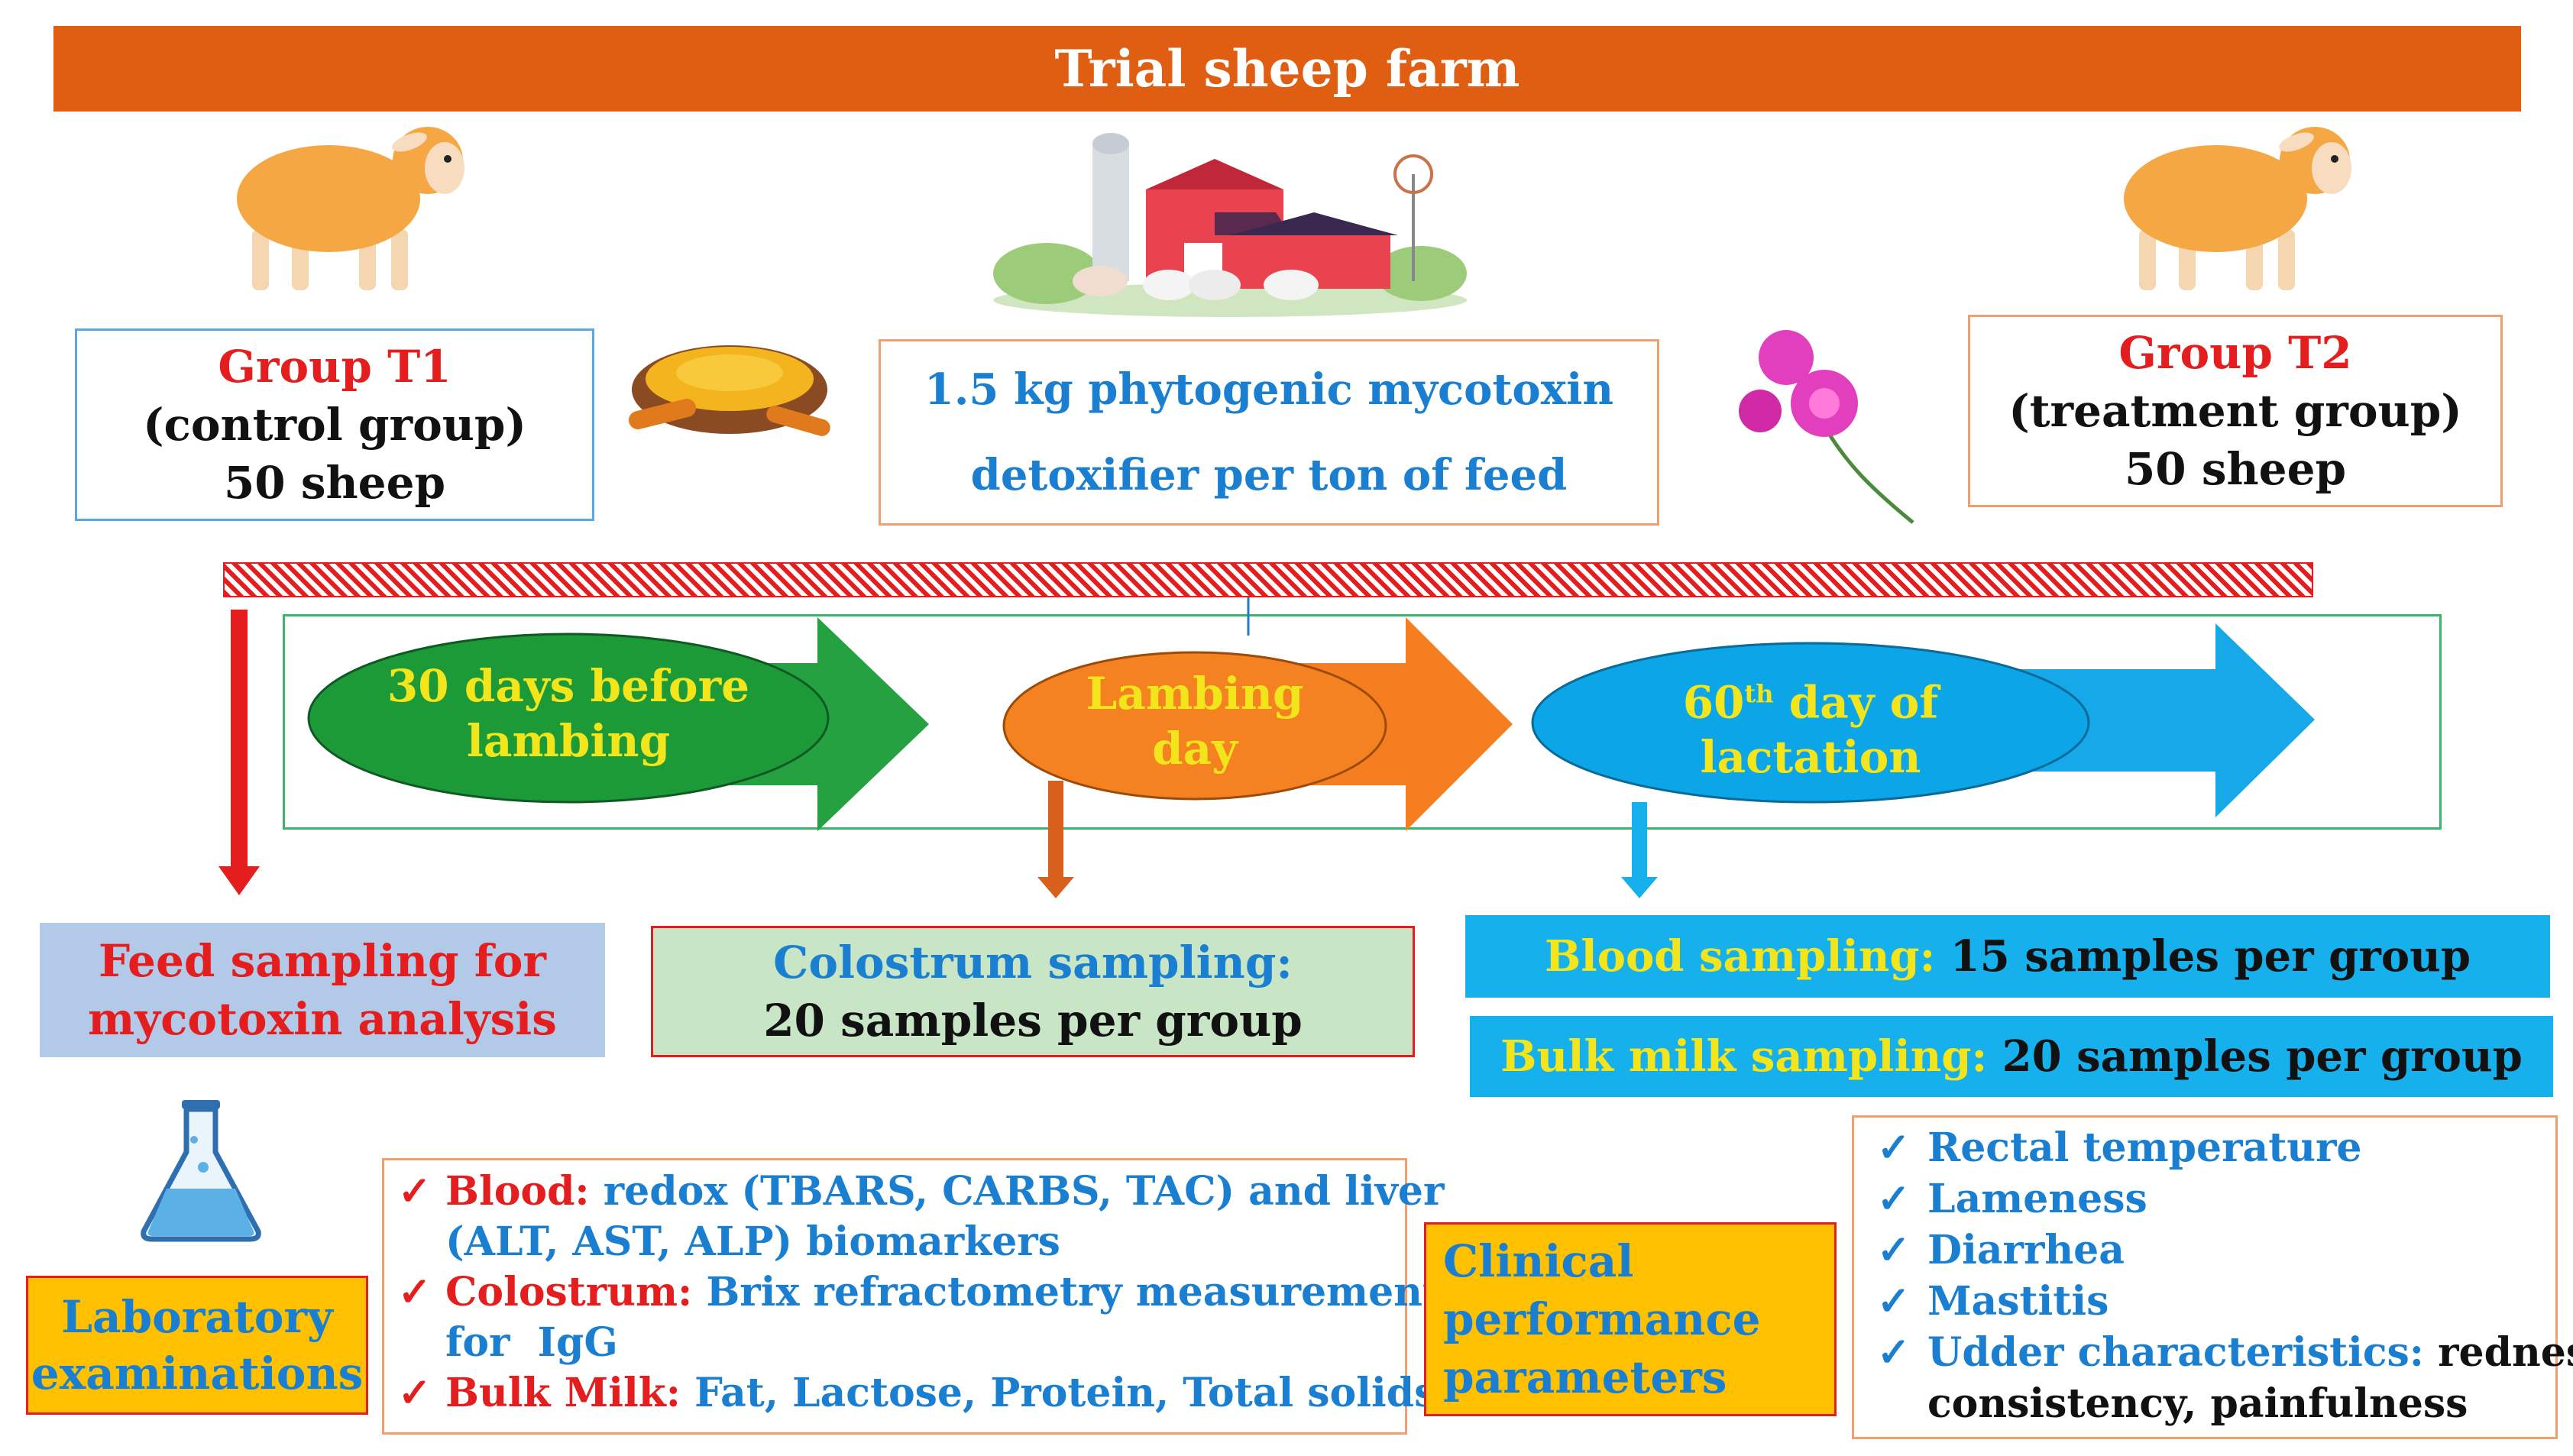  What do you see at coordinates (1538, 1261) in the screenshot?
I see `clin-line1: Clinical` at bounding box center [1538, 1261].